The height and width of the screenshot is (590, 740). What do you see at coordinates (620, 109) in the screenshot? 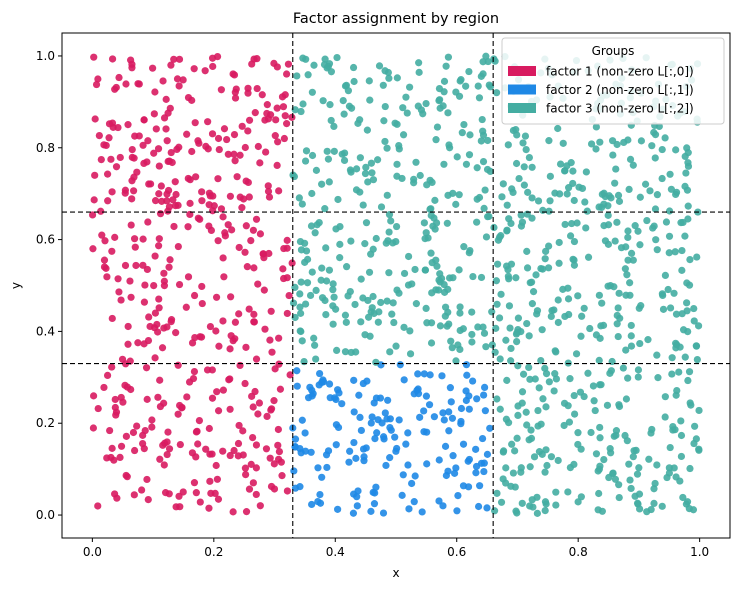
I see `legend-entry-label: factor 3 (non-zero L[:,2])` at bounding box center [620, 109].